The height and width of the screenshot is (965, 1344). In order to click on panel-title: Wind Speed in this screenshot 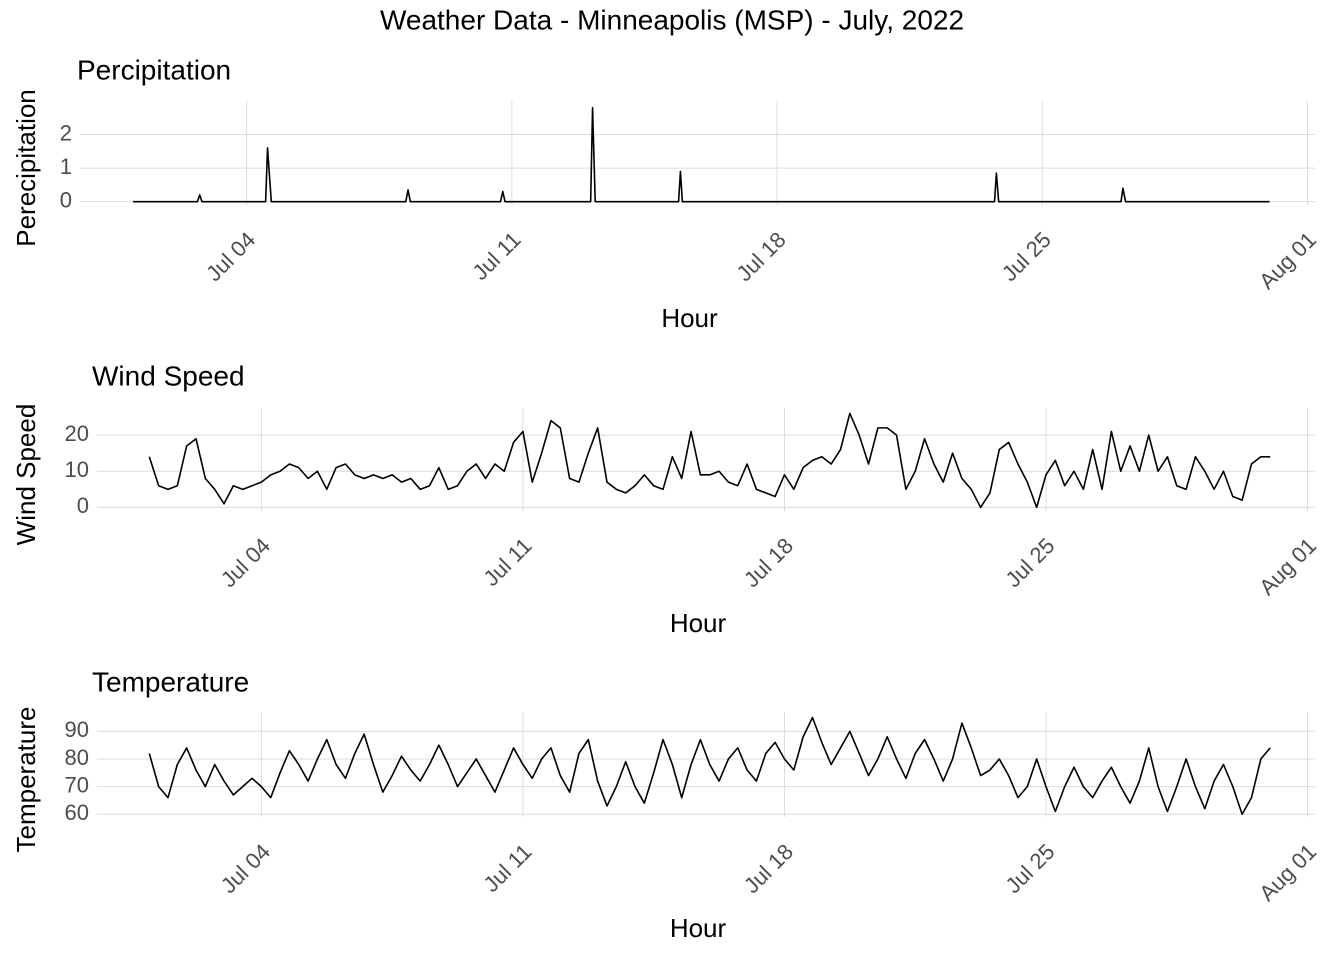, I will do `click(168, 375)`.